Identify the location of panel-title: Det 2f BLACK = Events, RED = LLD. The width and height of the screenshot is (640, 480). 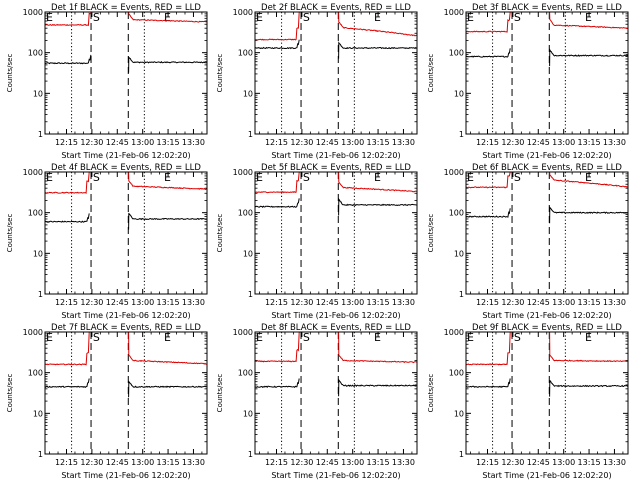
(336, 8).